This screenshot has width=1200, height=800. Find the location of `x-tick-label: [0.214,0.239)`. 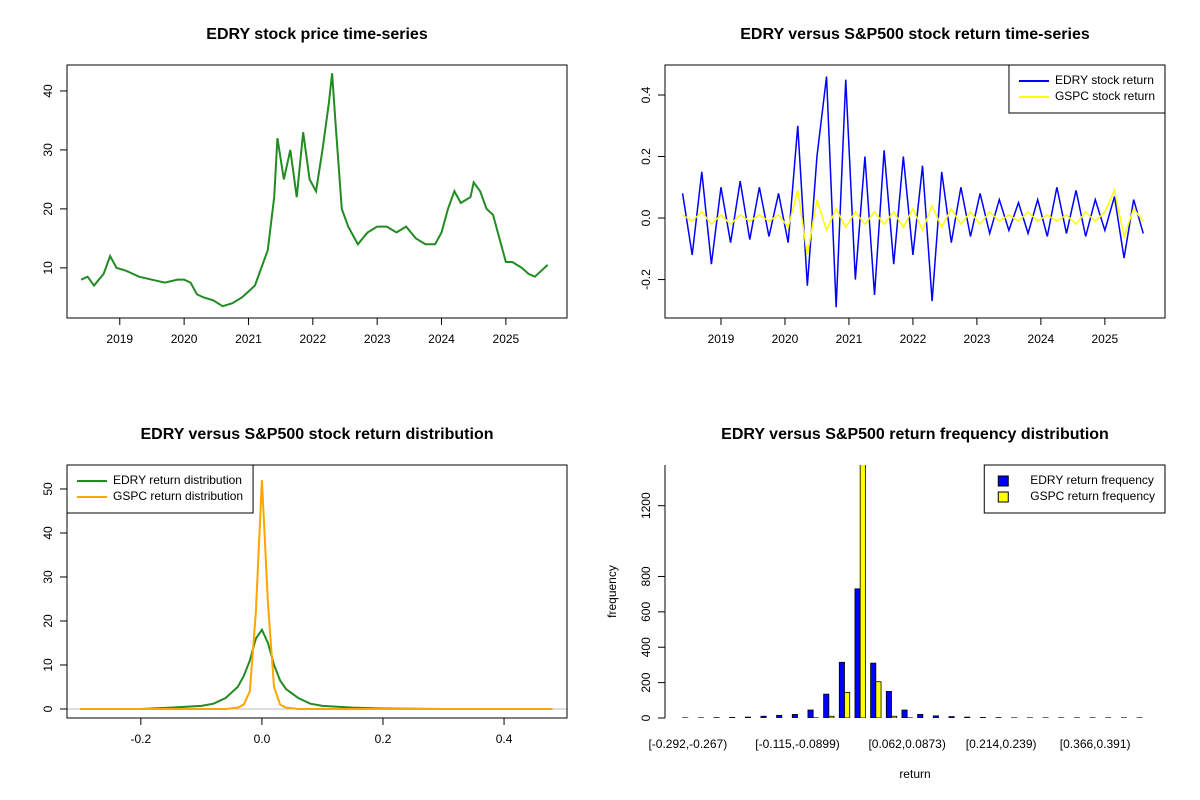

x-tick-label: [0.214,0.239) is located at coordinates (1001, 744).